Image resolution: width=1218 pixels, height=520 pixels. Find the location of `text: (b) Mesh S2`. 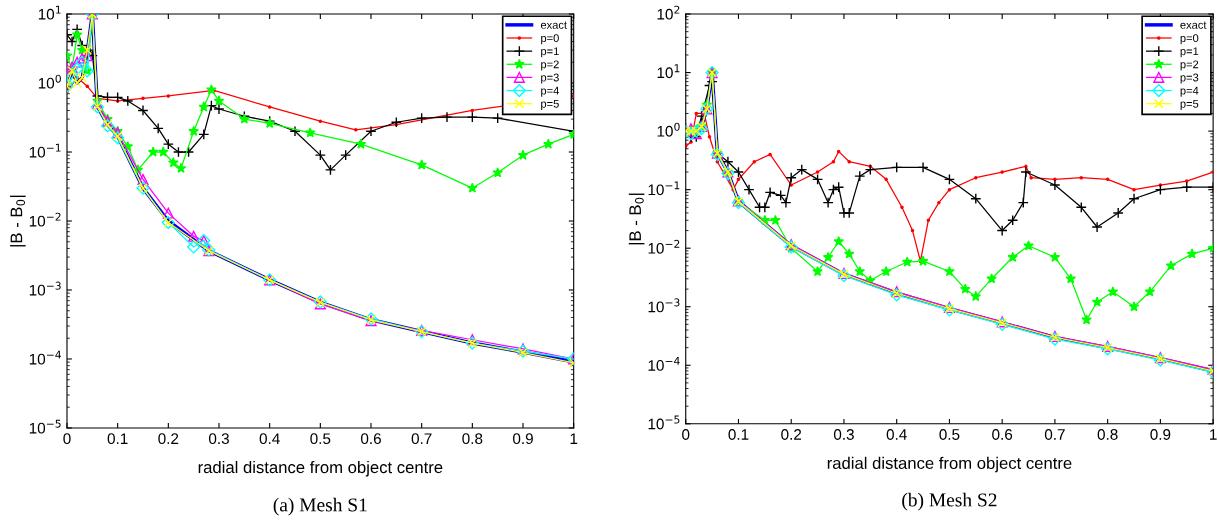

text: (b) Mesh S2 is located at coordinates (949, 501).